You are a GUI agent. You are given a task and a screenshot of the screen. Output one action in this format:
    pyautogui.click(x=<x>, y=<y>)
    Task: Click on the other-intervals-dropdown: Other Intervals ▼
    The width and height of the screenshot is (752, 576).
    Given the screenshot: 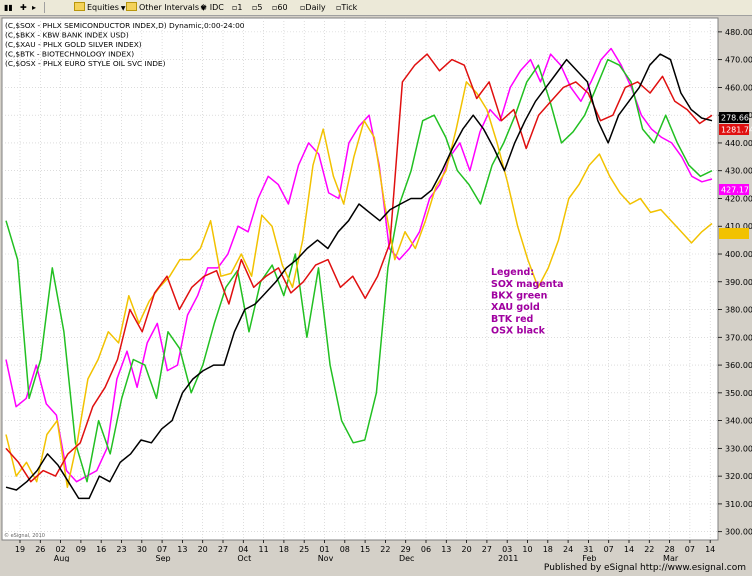 What is the action you would take?
    pyautogui.click(x=166, y=7)
    